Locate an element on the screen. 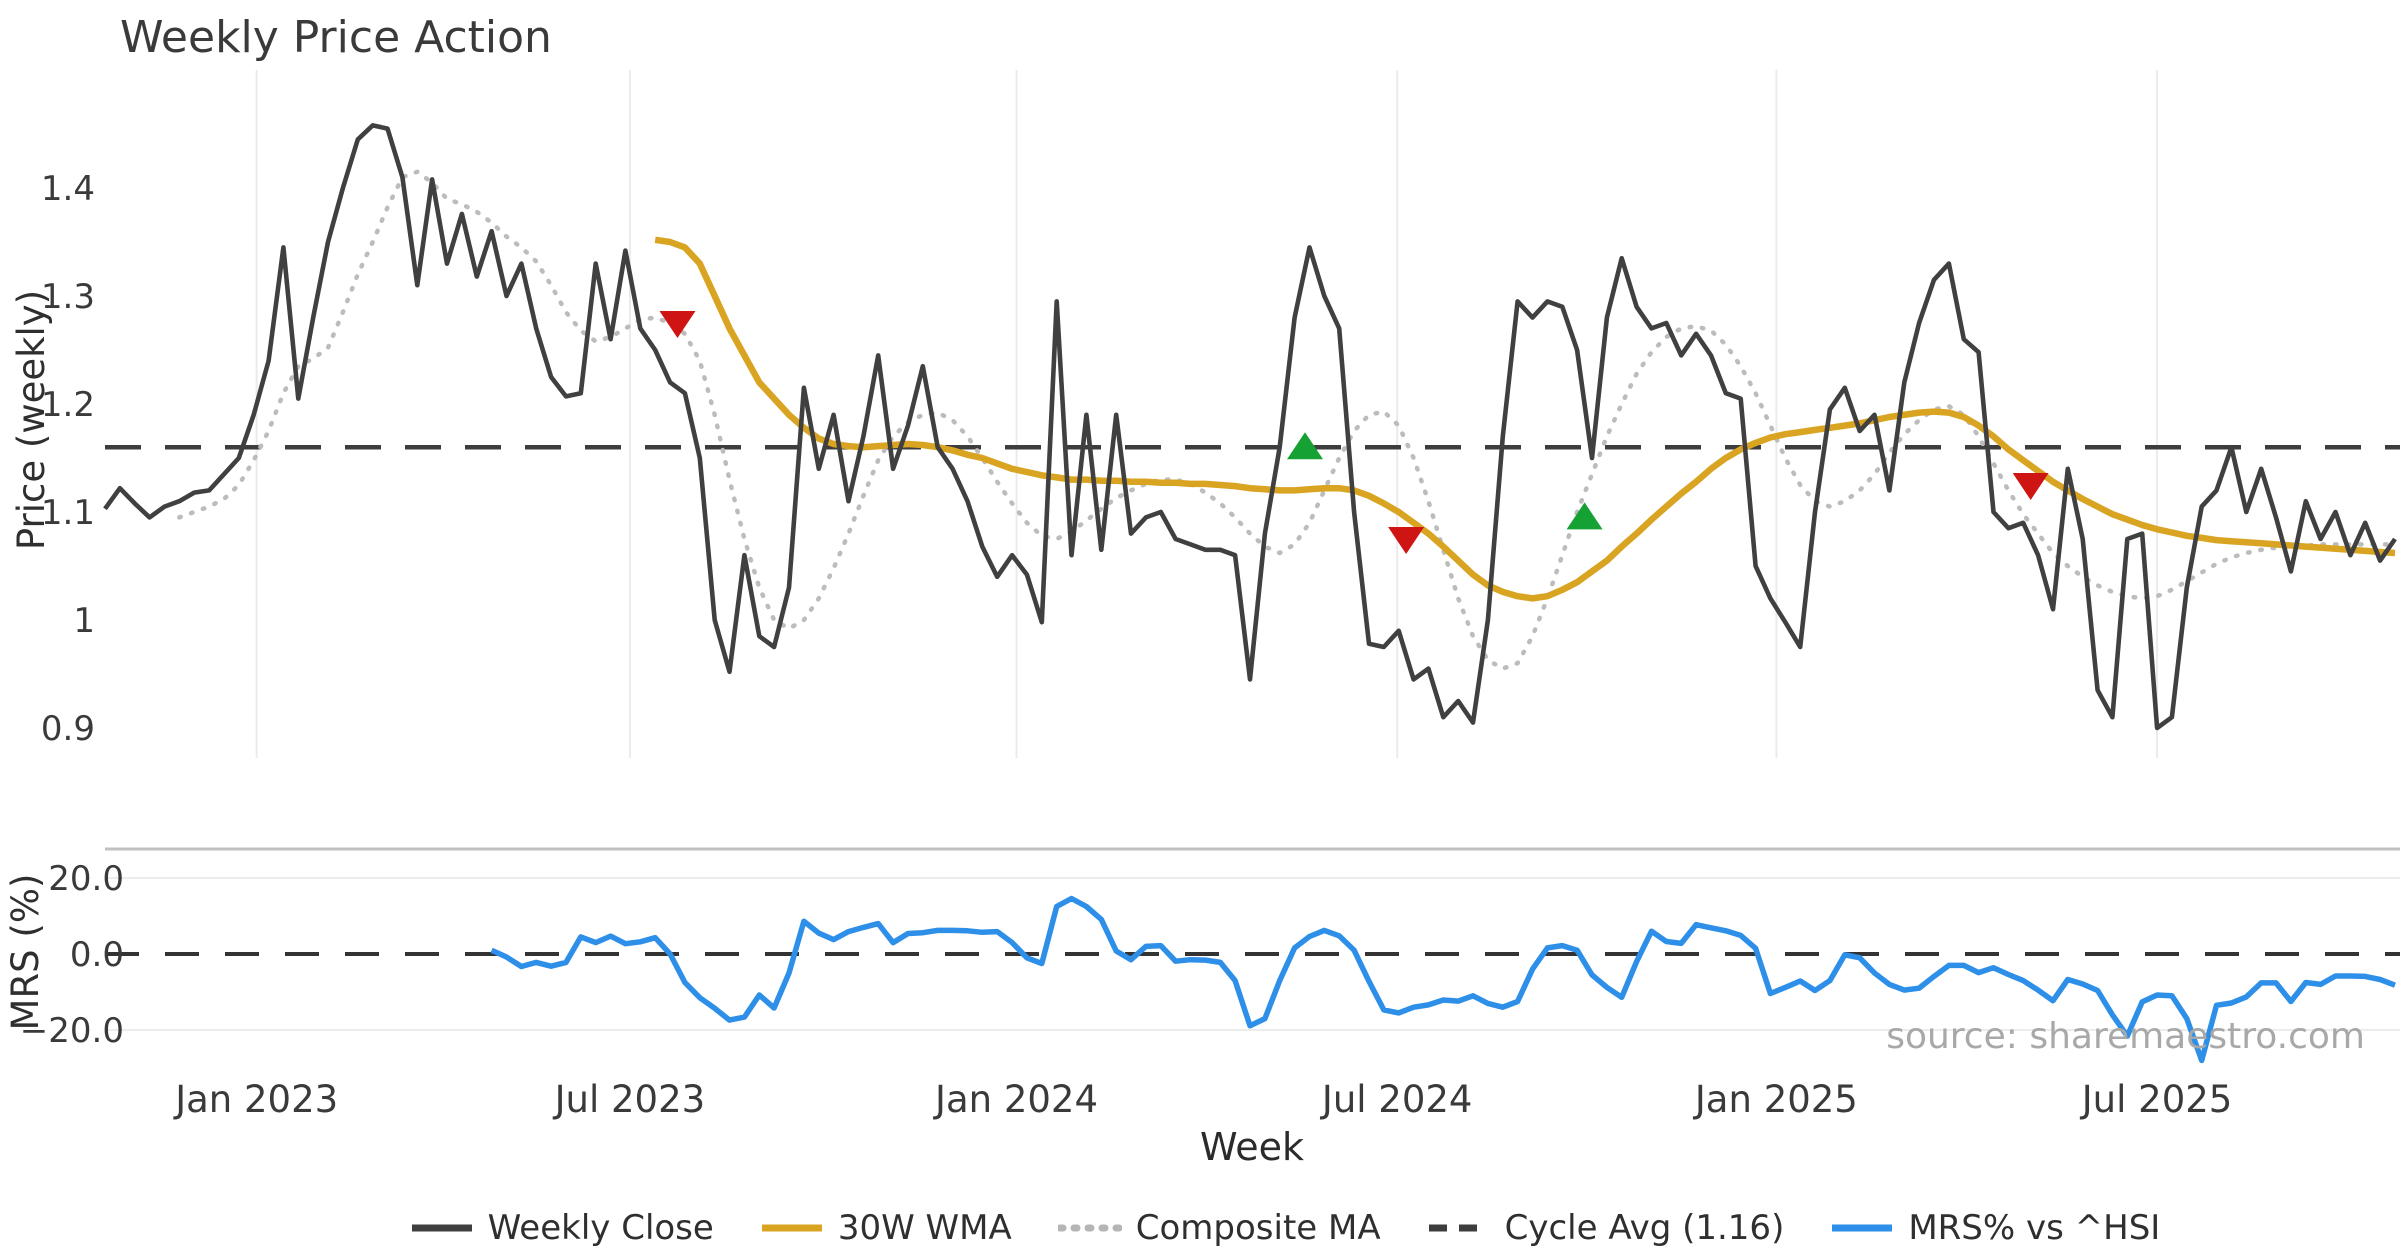 The height and width of the screenshot is (1260, 2400). legend-item: Cycle Avg (1.16) is located at coordinates (1606, 1228).